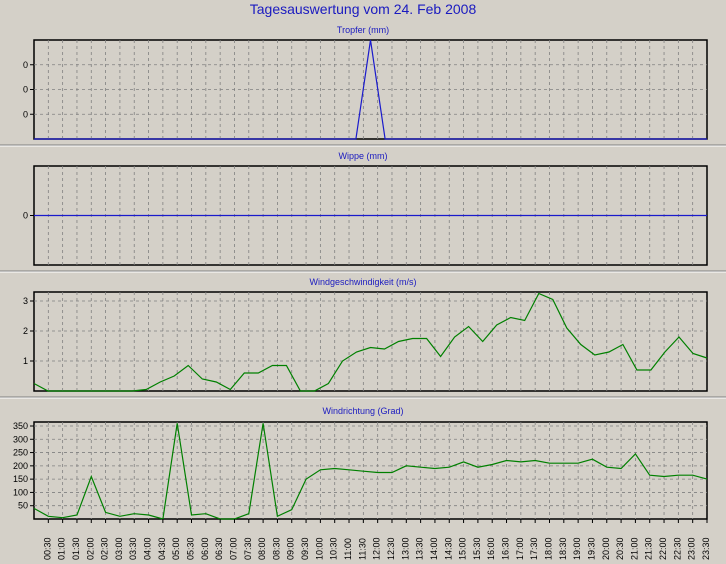 Image resolution: width=726 pixels, height=564 pixels. What do you see at coordinates (363, 30) in the screenshot?
I see `panel-title: Tropfer (mm)` at bounding box center [363, 30].